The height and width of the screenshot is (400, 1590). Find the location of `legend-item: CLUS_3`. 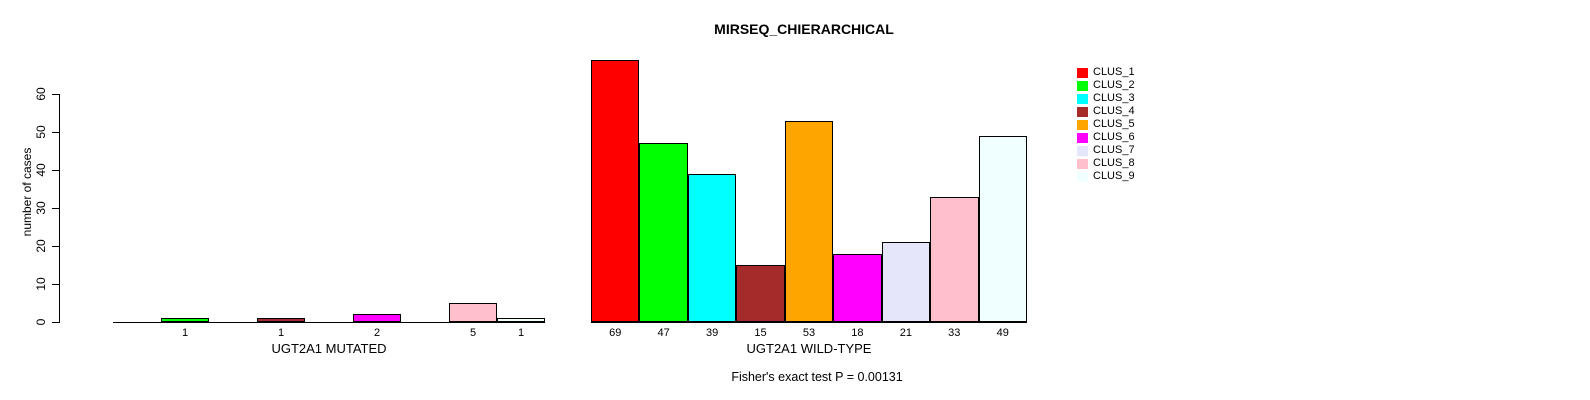

legend-item: CLUS_3 is located at coordinates (1106, 98).